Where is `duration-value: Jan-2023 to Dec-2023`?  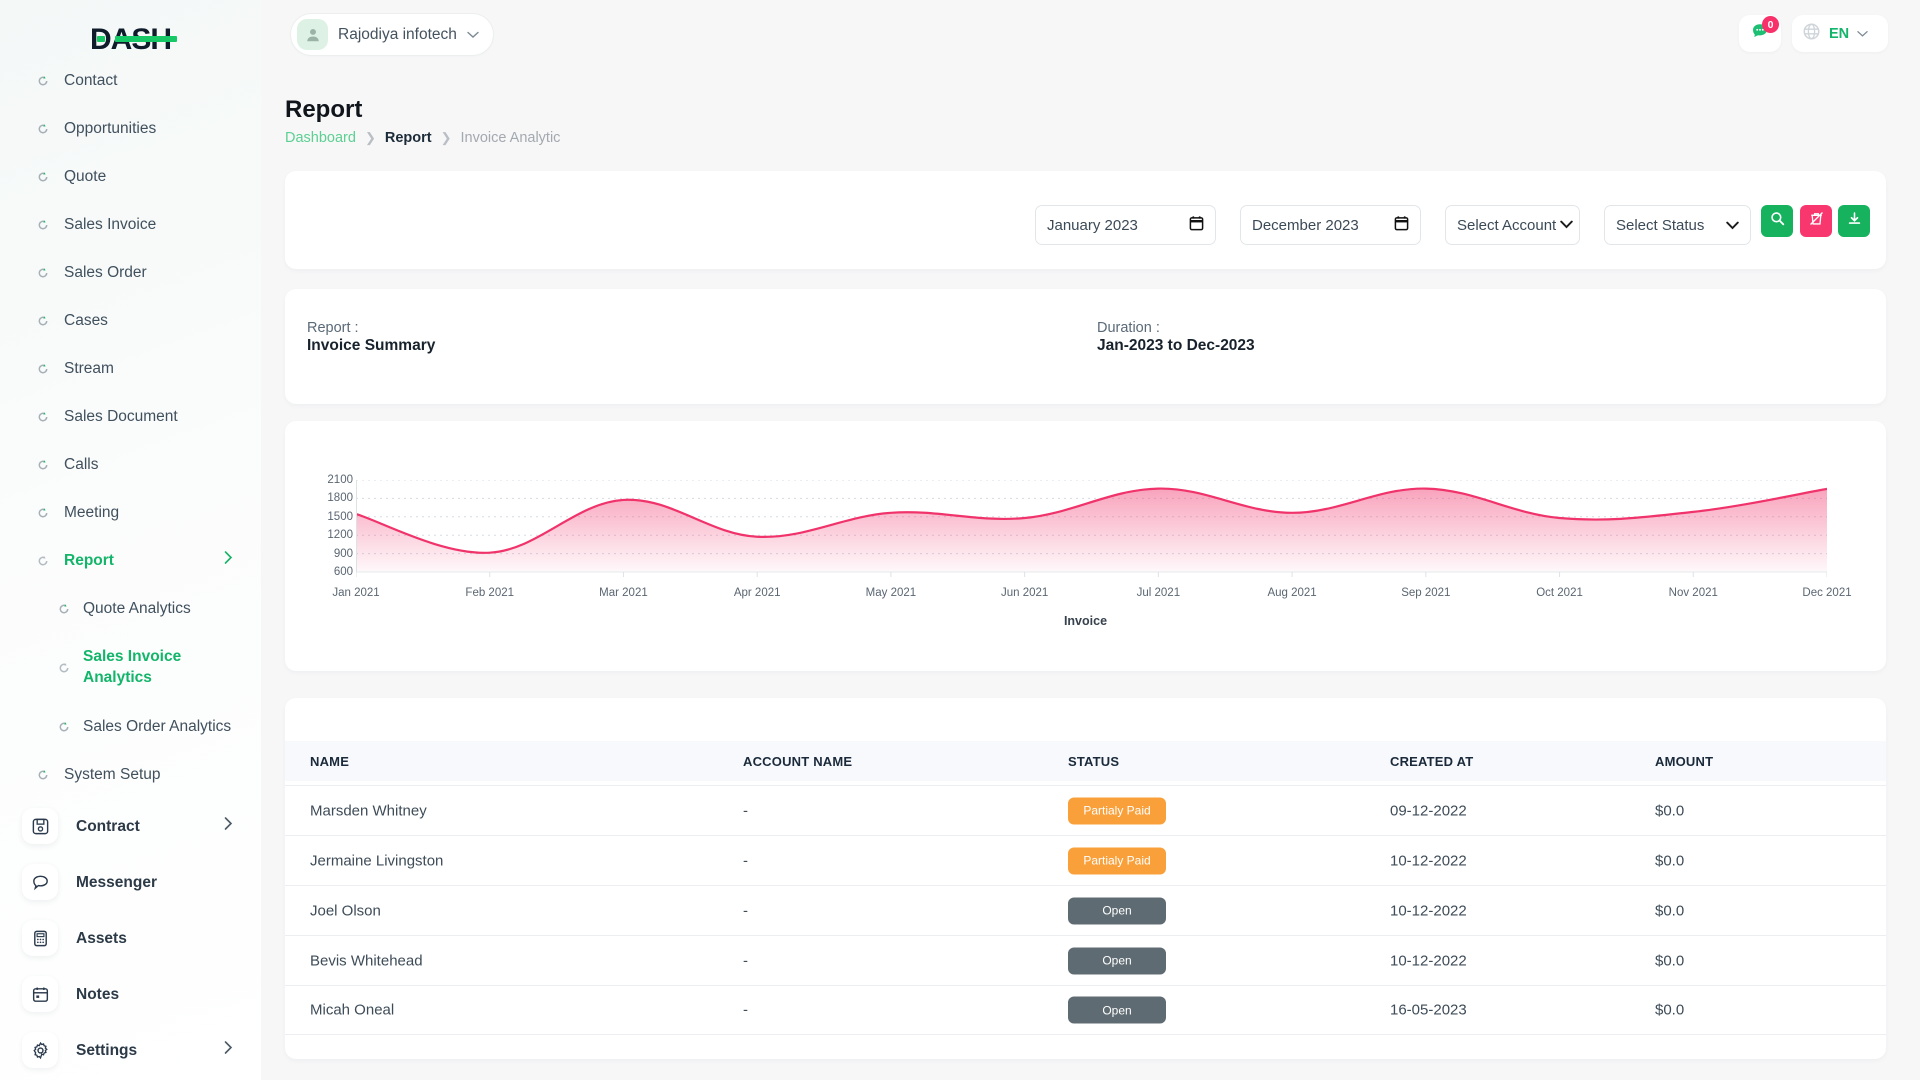
duration-value: Jan-2023 to Dec-2023 is located at coordinates (1176, 345).